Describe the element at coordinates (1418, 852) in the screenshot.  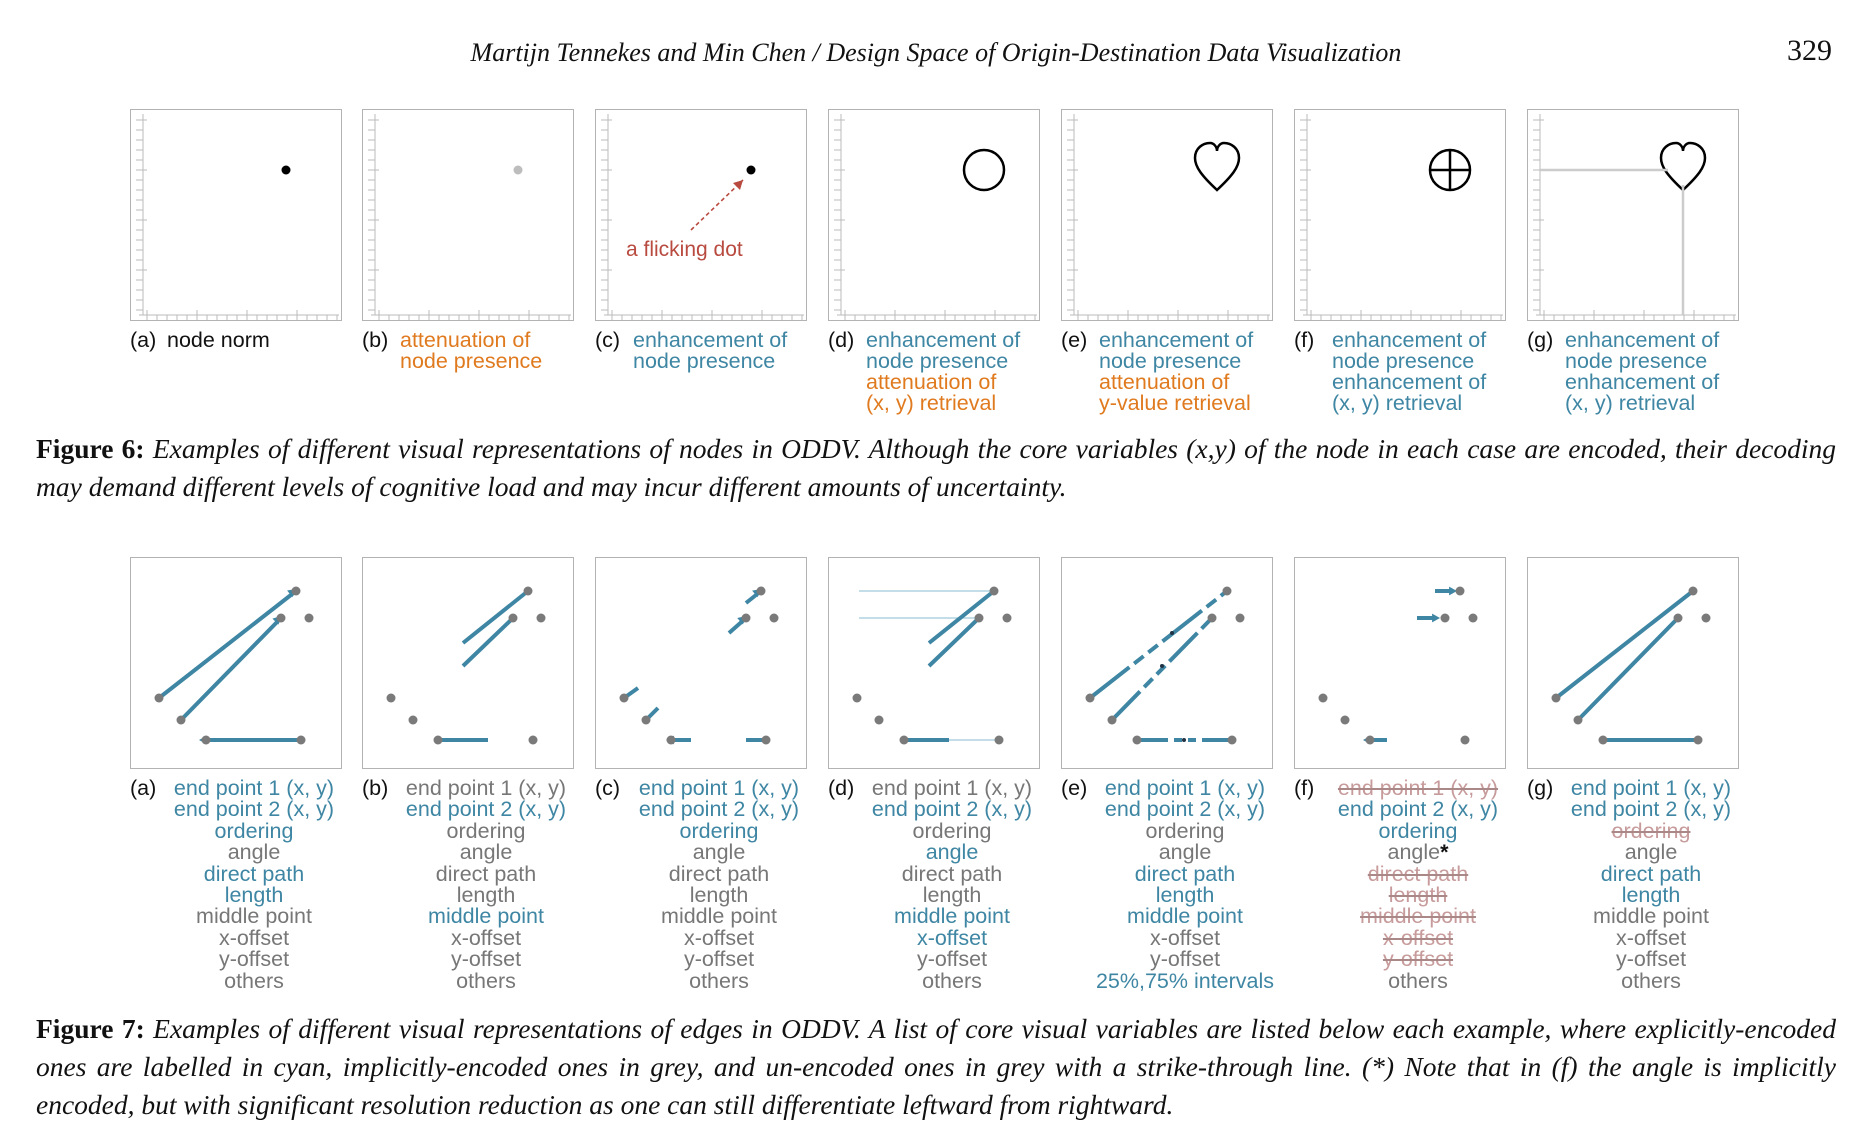
I see `visual-variable: angle*` at that location.